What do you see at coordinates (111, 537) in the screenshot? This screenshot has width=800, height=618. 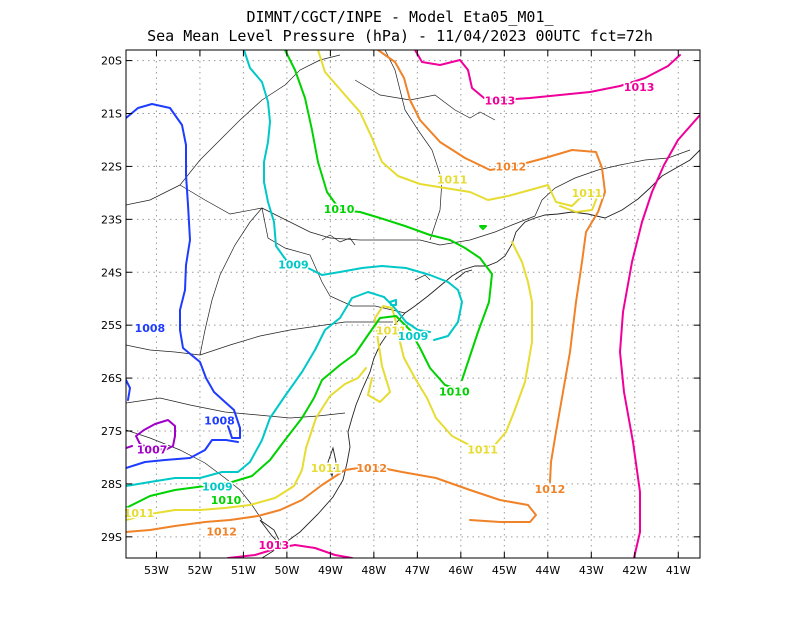 I see `y-tick-label: 29S` at bounding box center [111, 537].